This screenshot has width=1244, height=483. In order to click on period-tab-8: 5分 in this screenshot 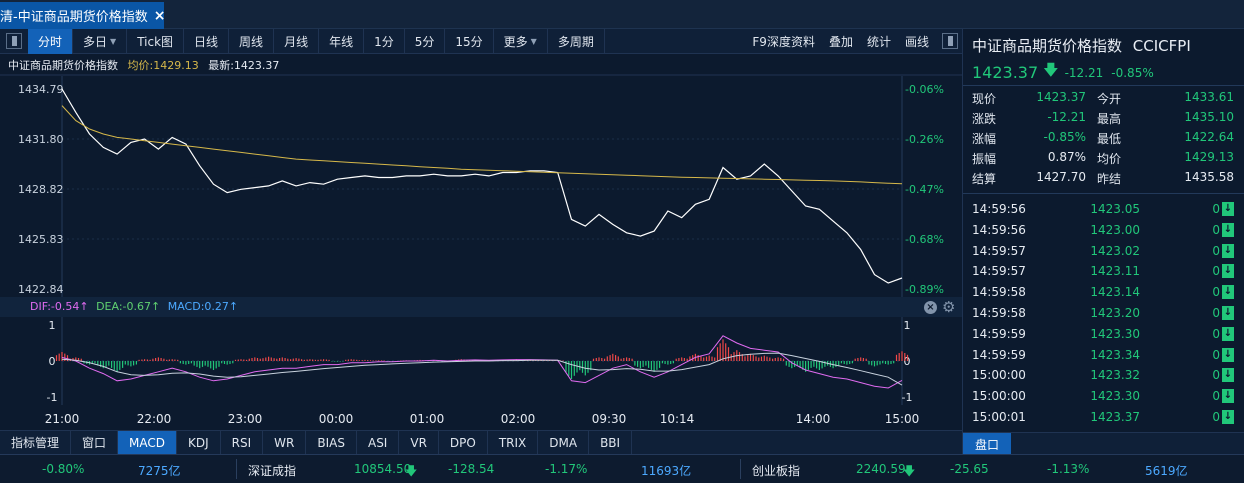, I will do `click(425, 41)`.